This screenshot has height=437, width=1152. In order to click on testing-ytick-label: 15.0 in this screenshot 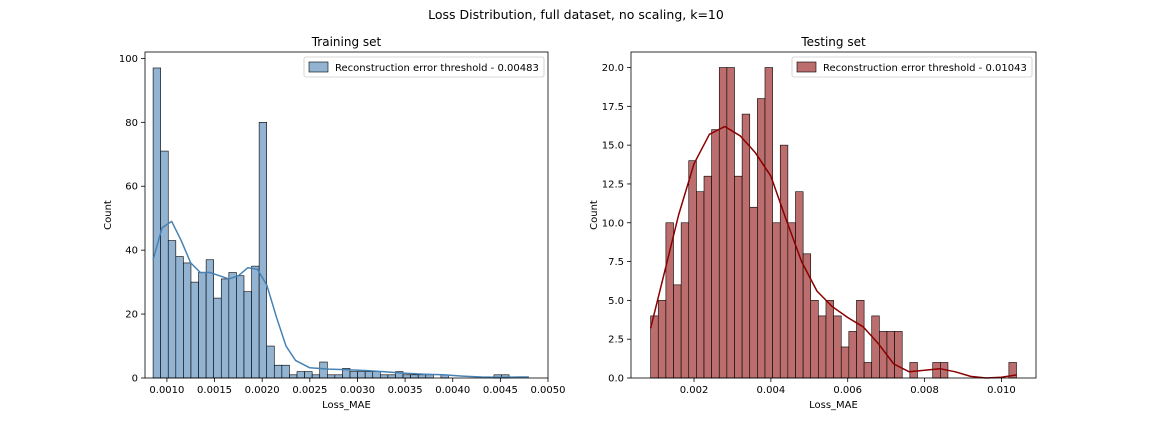, I will do `click(613, 146)`.